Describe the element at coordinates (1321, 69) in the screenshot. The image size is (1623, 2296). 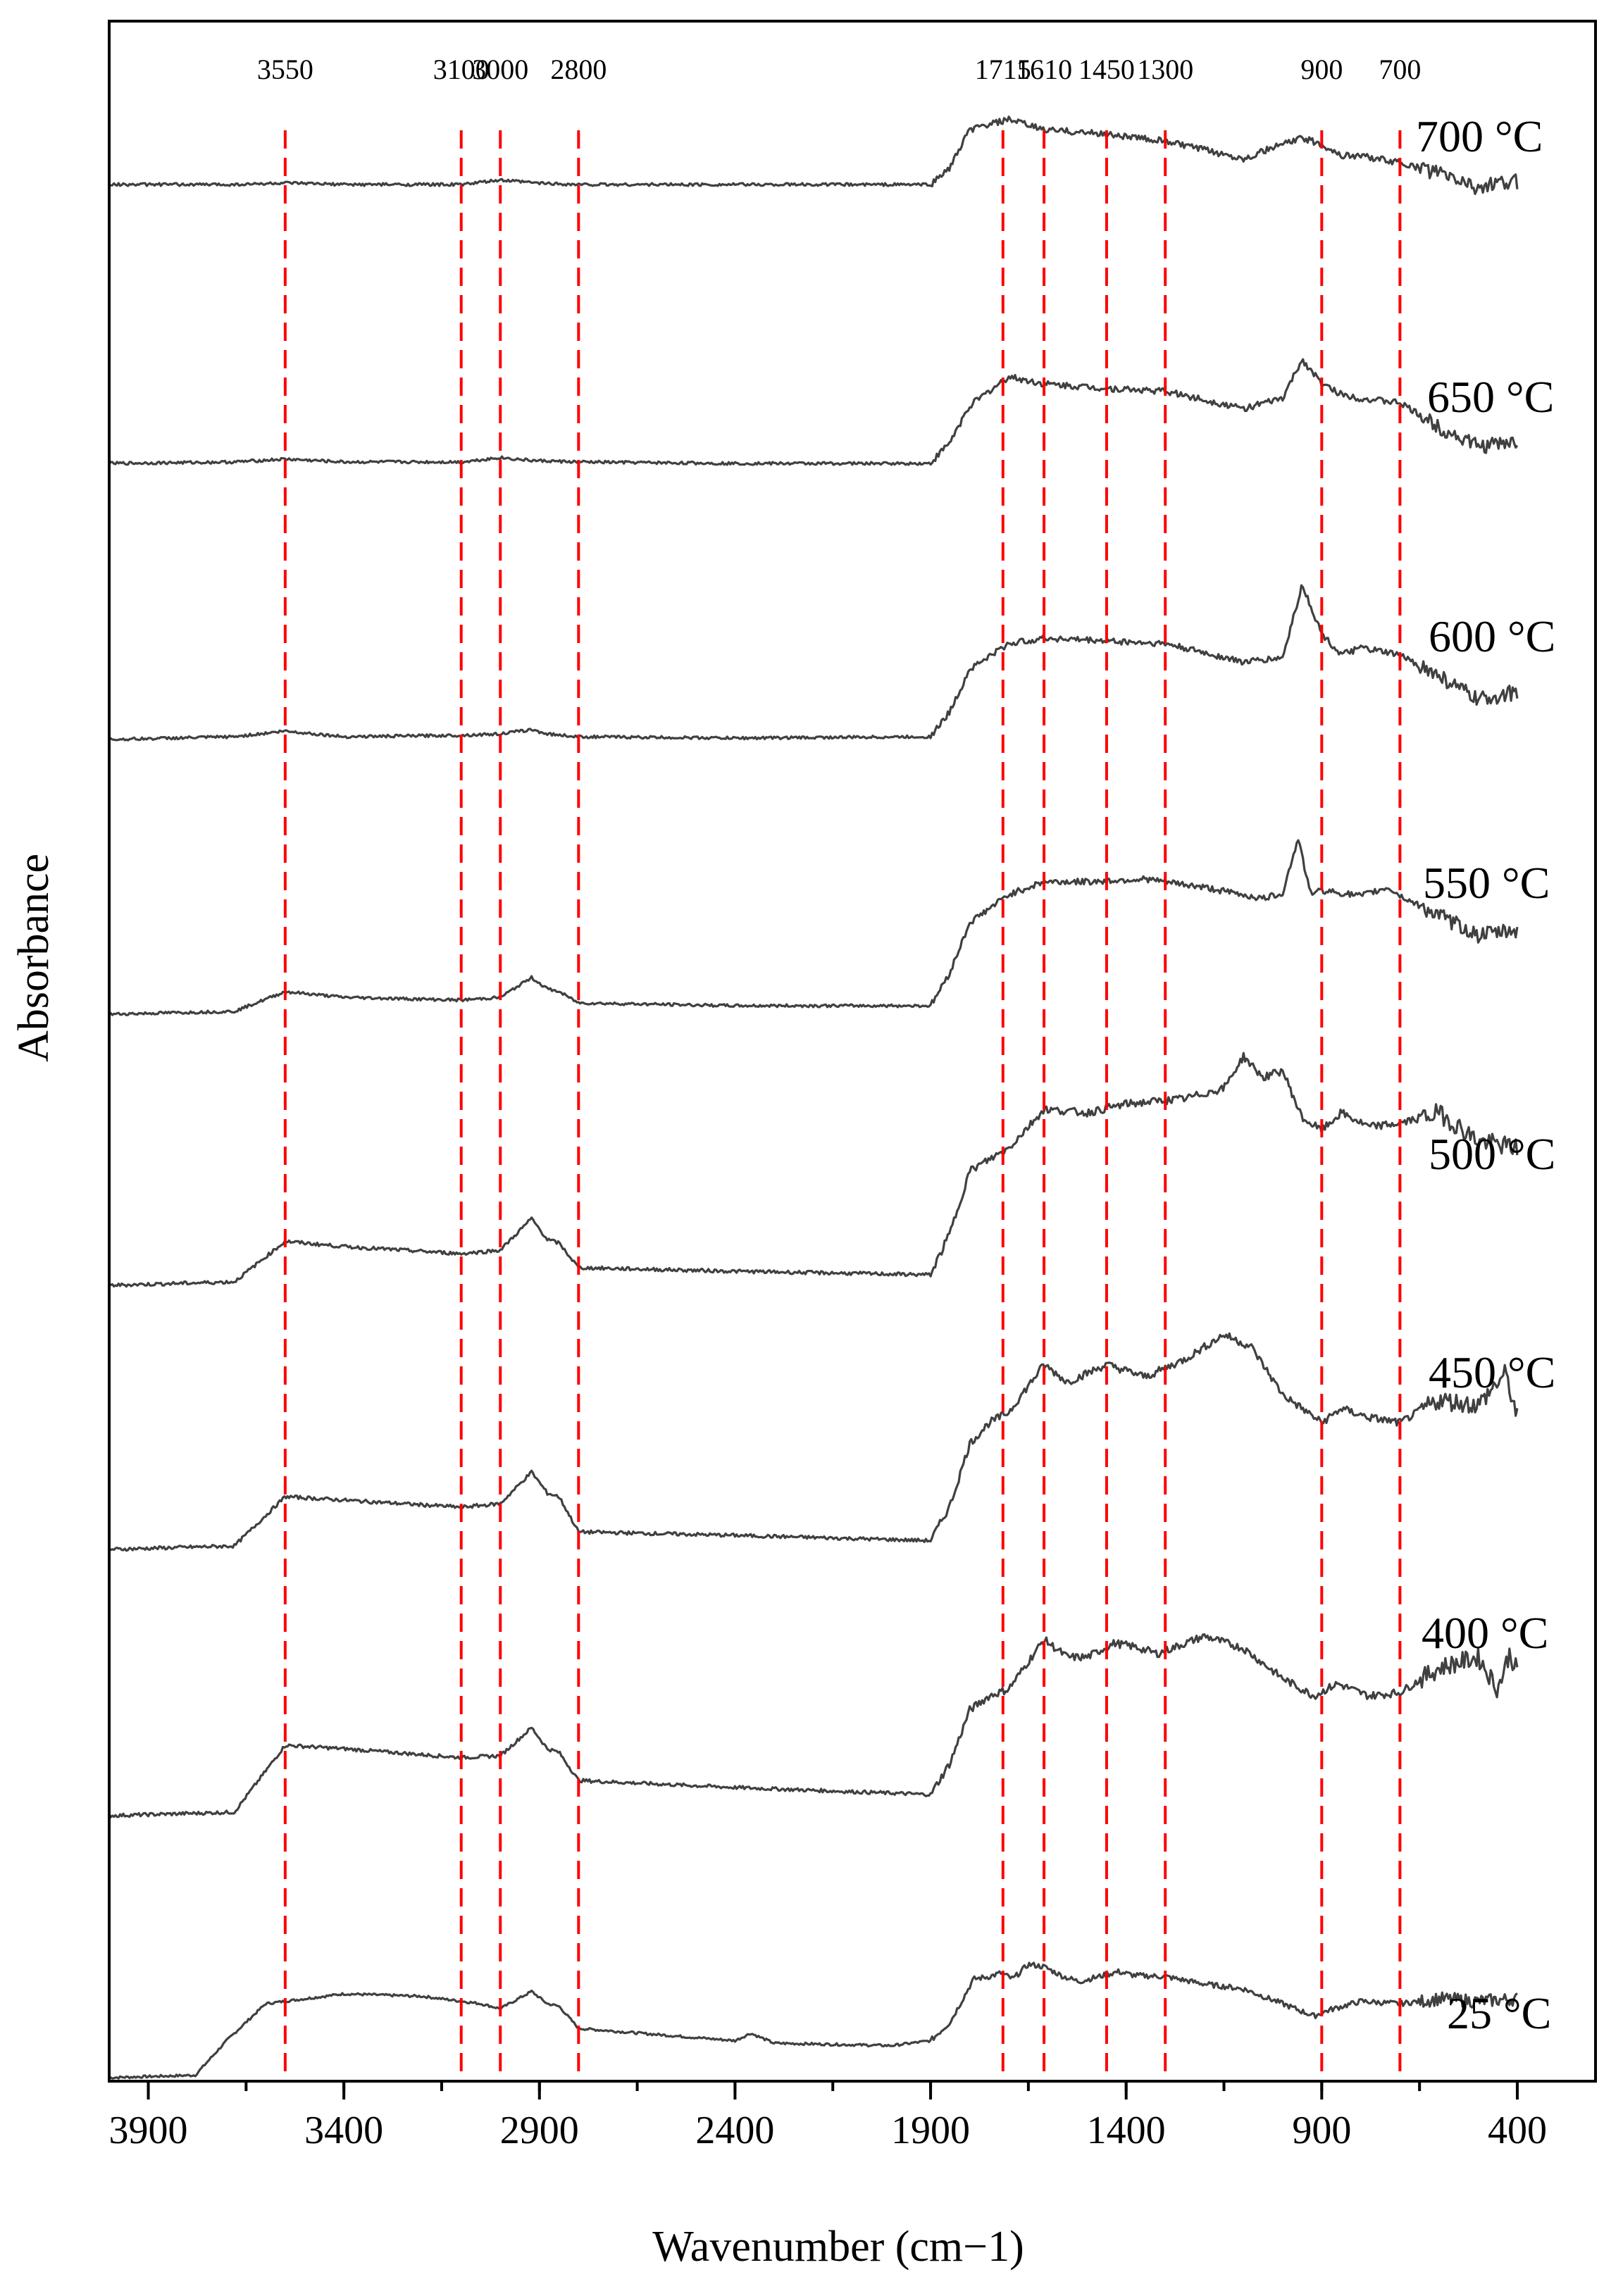
I see `reference-label: 900` at that location.